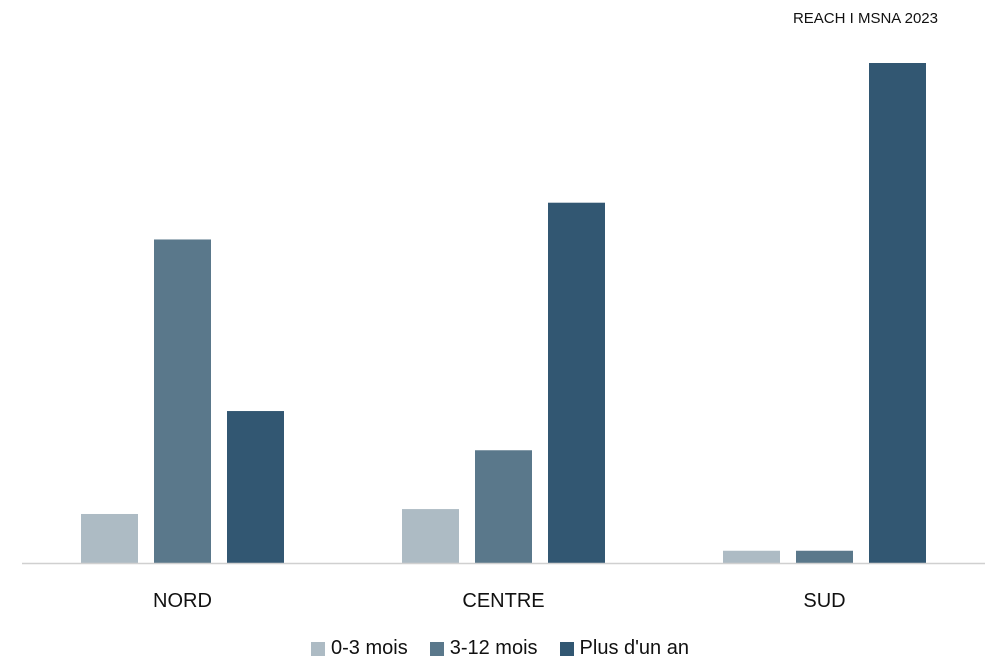  I want to click on category-label-nord: NORD, so click(182, 601).